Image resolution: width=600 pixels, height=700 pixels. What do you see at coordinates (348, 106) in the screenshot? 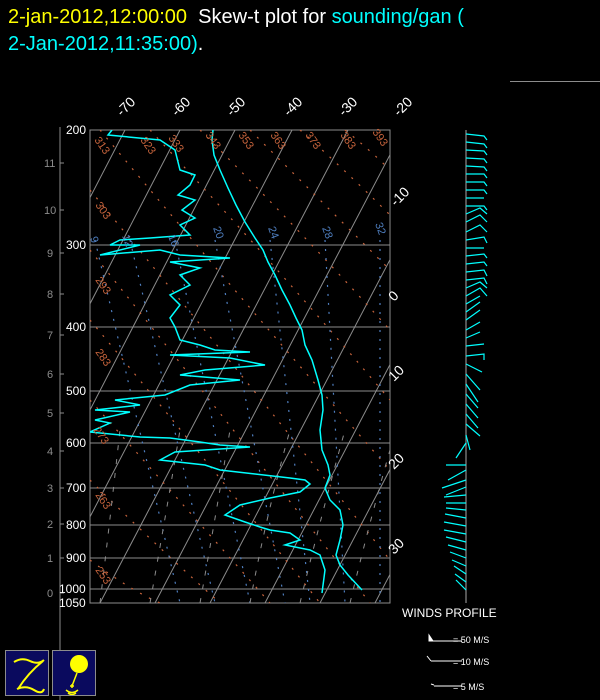
I see `svg-text: -30` at bounding box center [348, 106].